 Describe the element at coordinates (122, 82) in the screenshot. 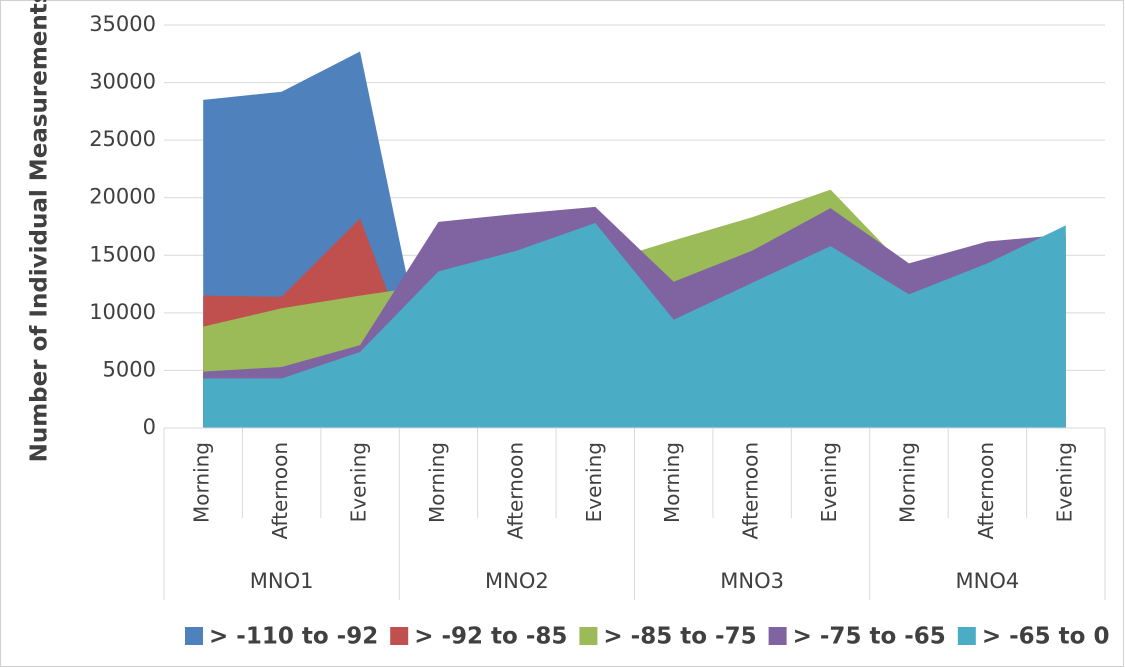

I see `y-tick-label: 30000` at that location.